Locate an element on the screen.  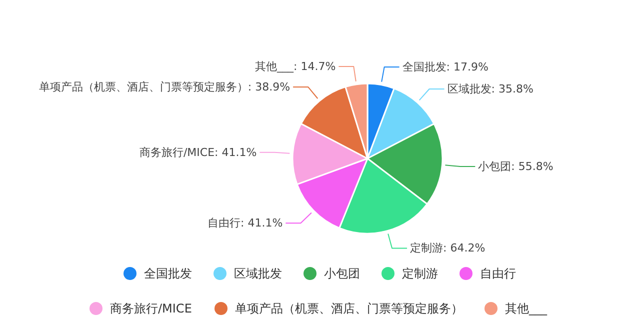
data-label: 小包团: 55.8% is located at coordinates (516, 166).